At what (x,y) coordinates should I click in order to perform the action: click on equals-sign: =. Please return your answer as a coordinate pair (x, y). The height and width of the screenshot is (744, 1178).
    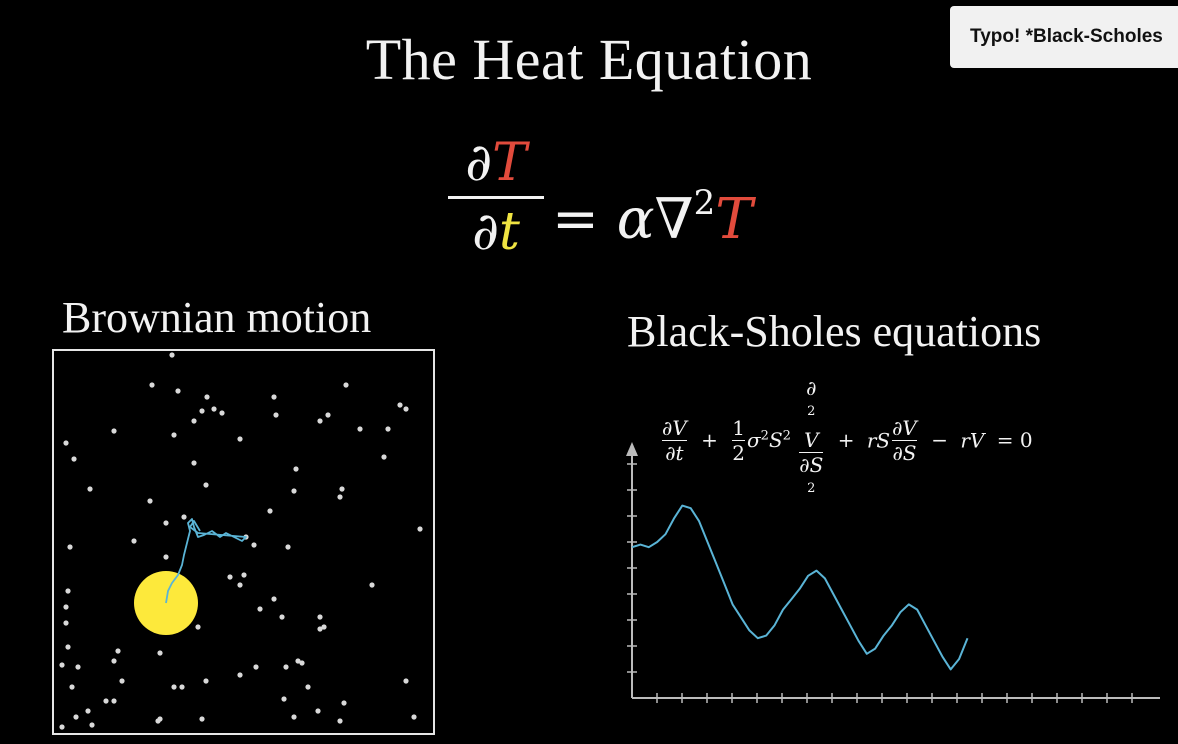
    Looking at the image, I should click on (575, 219).